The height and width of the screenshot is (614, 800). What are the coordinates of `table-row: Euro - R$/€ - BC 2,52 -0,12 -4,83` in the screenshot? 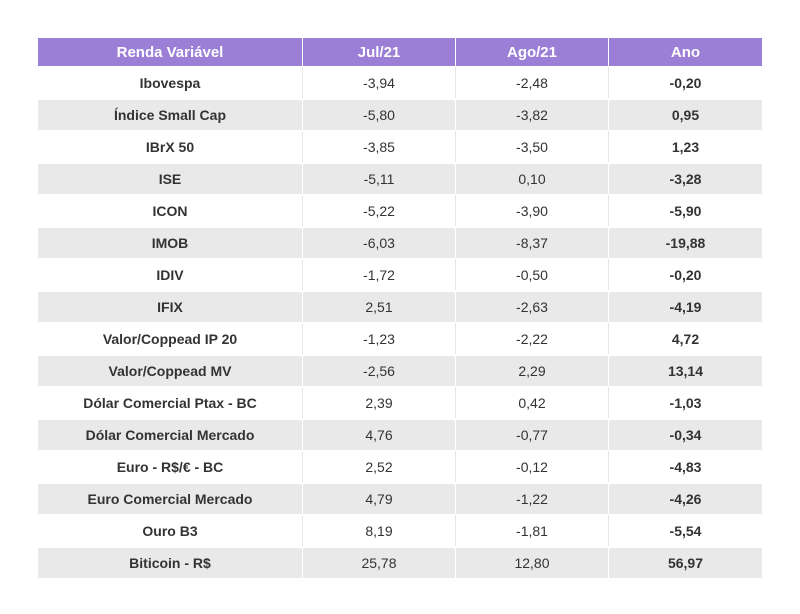 It's located at (400, 466).